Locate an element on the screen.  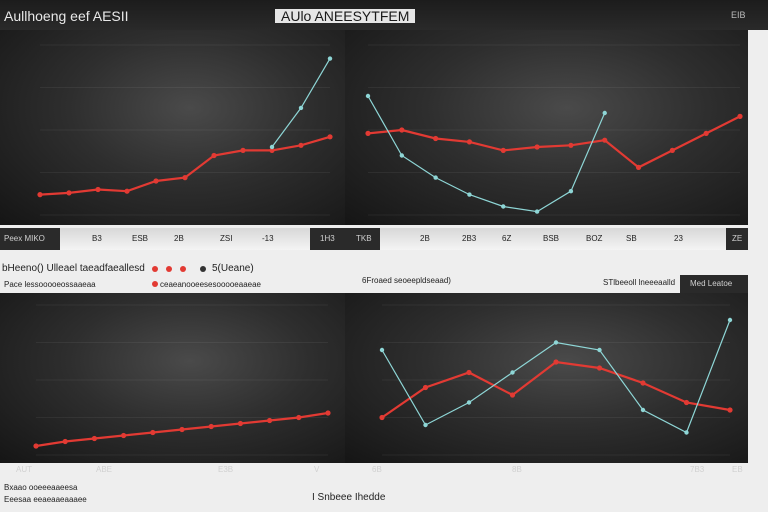
strip-tick-left-3: ZSI is located at coordinates (226, 238).